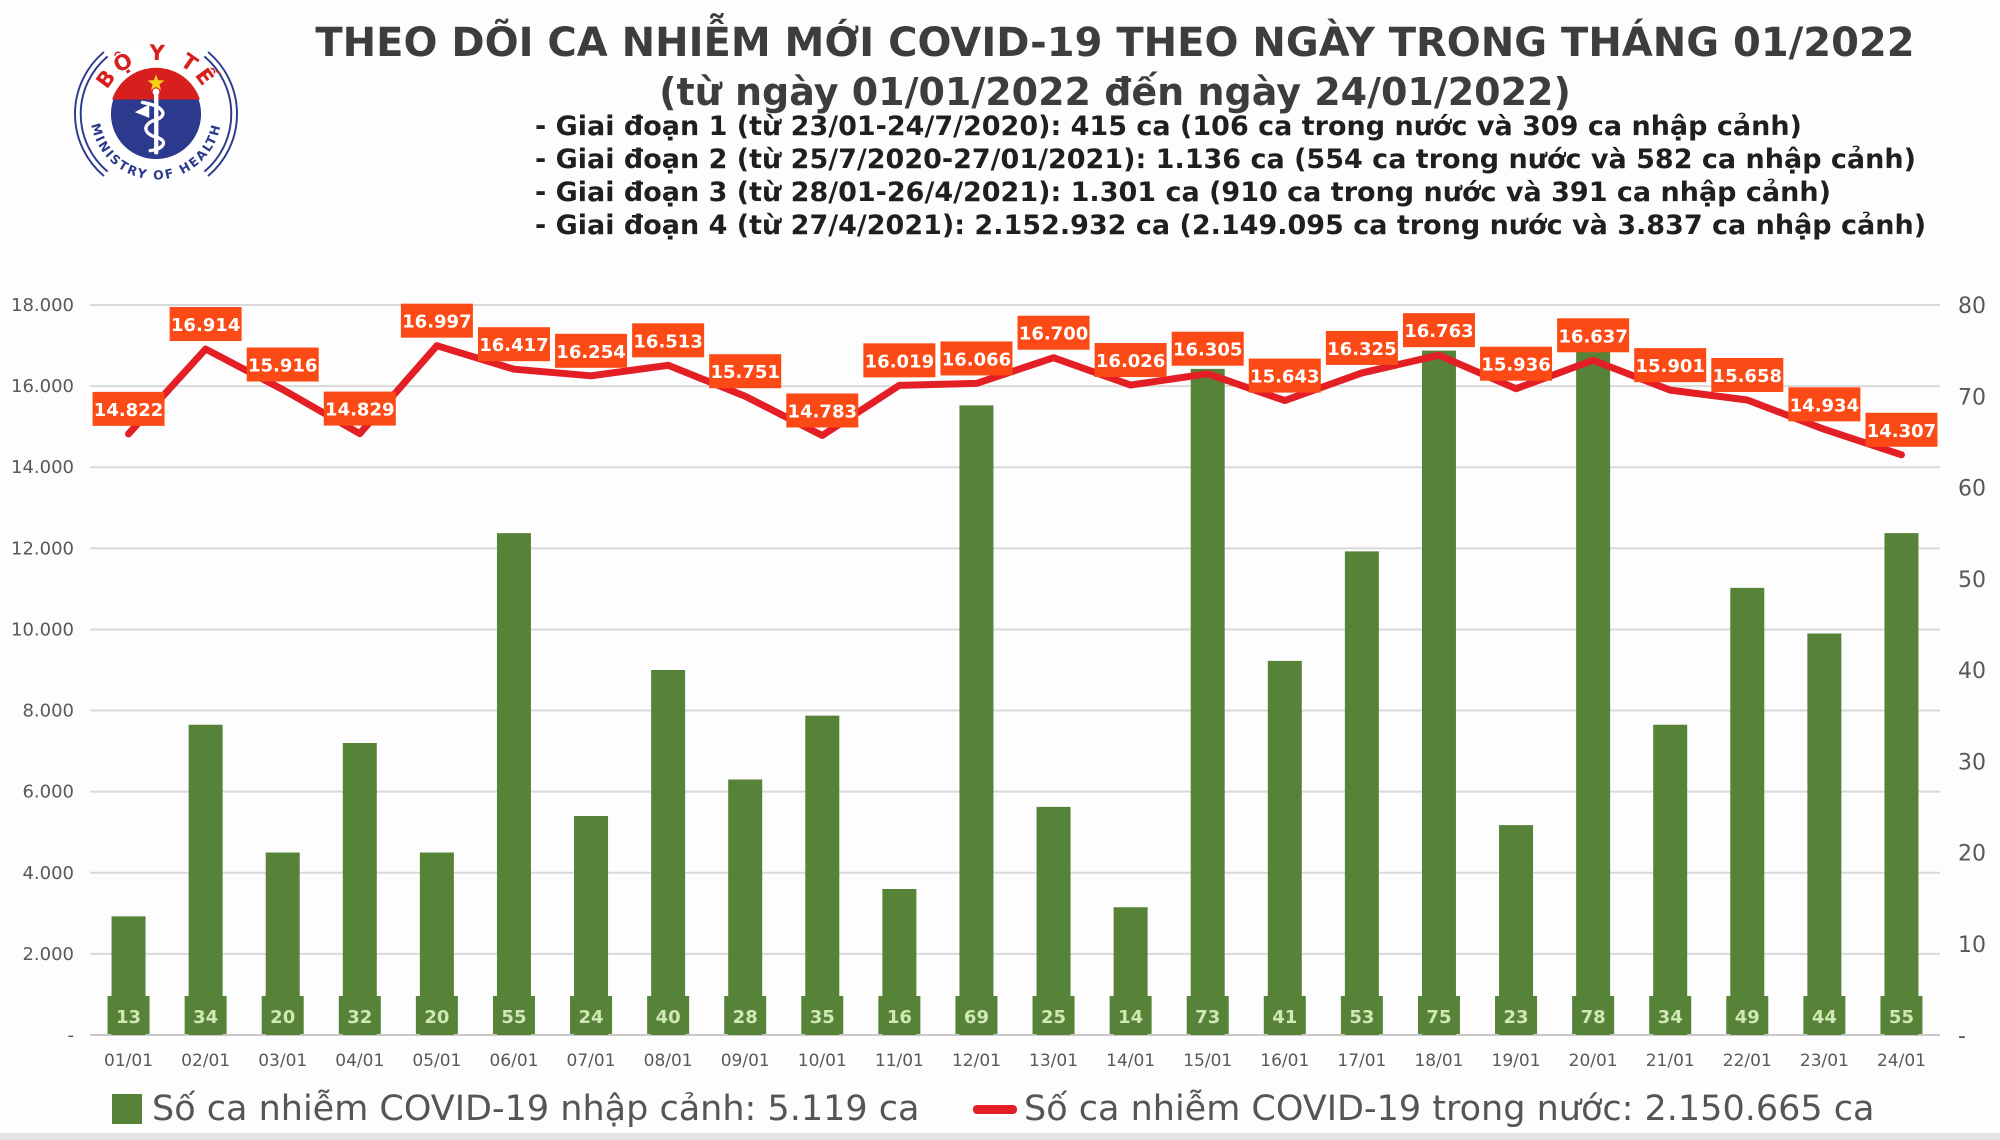  I want to click on x-axis-label: 04/01, so click(359, 1061).